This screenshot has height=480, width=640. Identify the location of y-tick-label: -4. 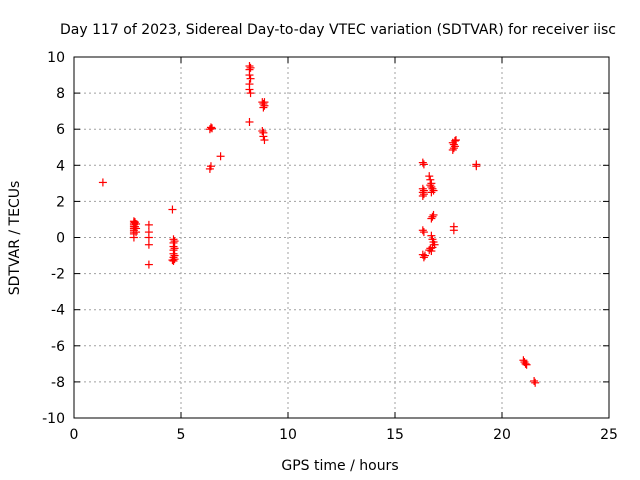
(58, 311).